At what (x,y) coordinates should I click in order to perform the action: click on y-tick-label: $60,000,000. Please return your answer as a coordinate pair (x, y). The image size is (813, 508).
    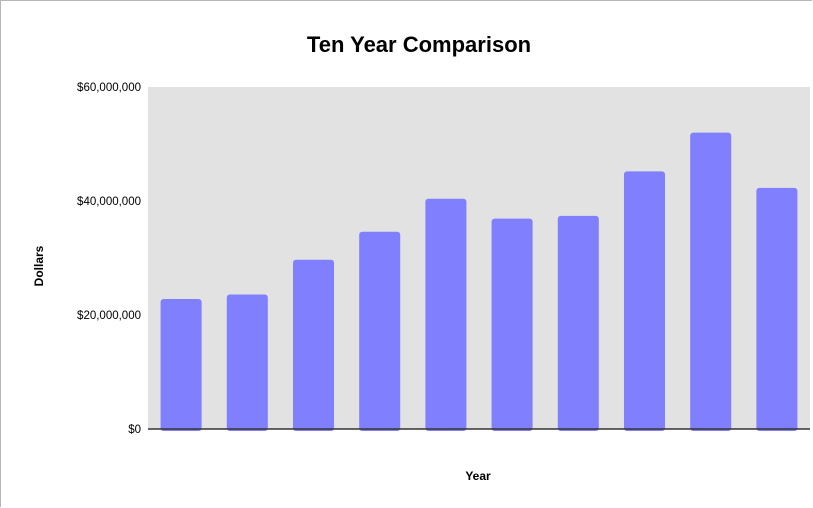
    Looking at the image, I should click on (109, 88).